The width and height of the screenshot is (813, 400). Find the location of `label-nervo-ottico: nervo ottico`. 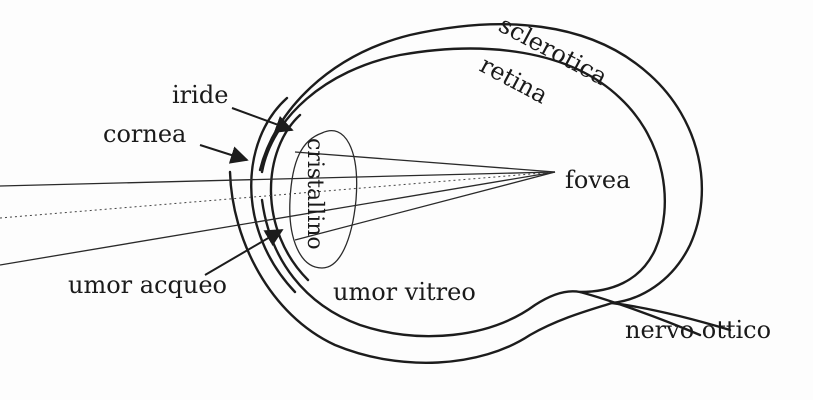

label-nervo-ottico: nervo ottico is located at coordinates (698, 330).